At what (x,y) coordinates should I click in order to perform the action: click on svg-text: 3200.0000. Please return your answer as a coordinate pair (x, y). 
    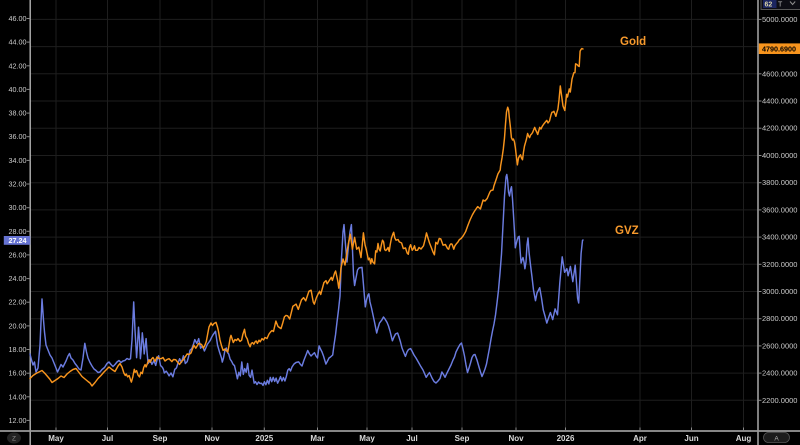
    Looking at the image, I should click on (779, 264).